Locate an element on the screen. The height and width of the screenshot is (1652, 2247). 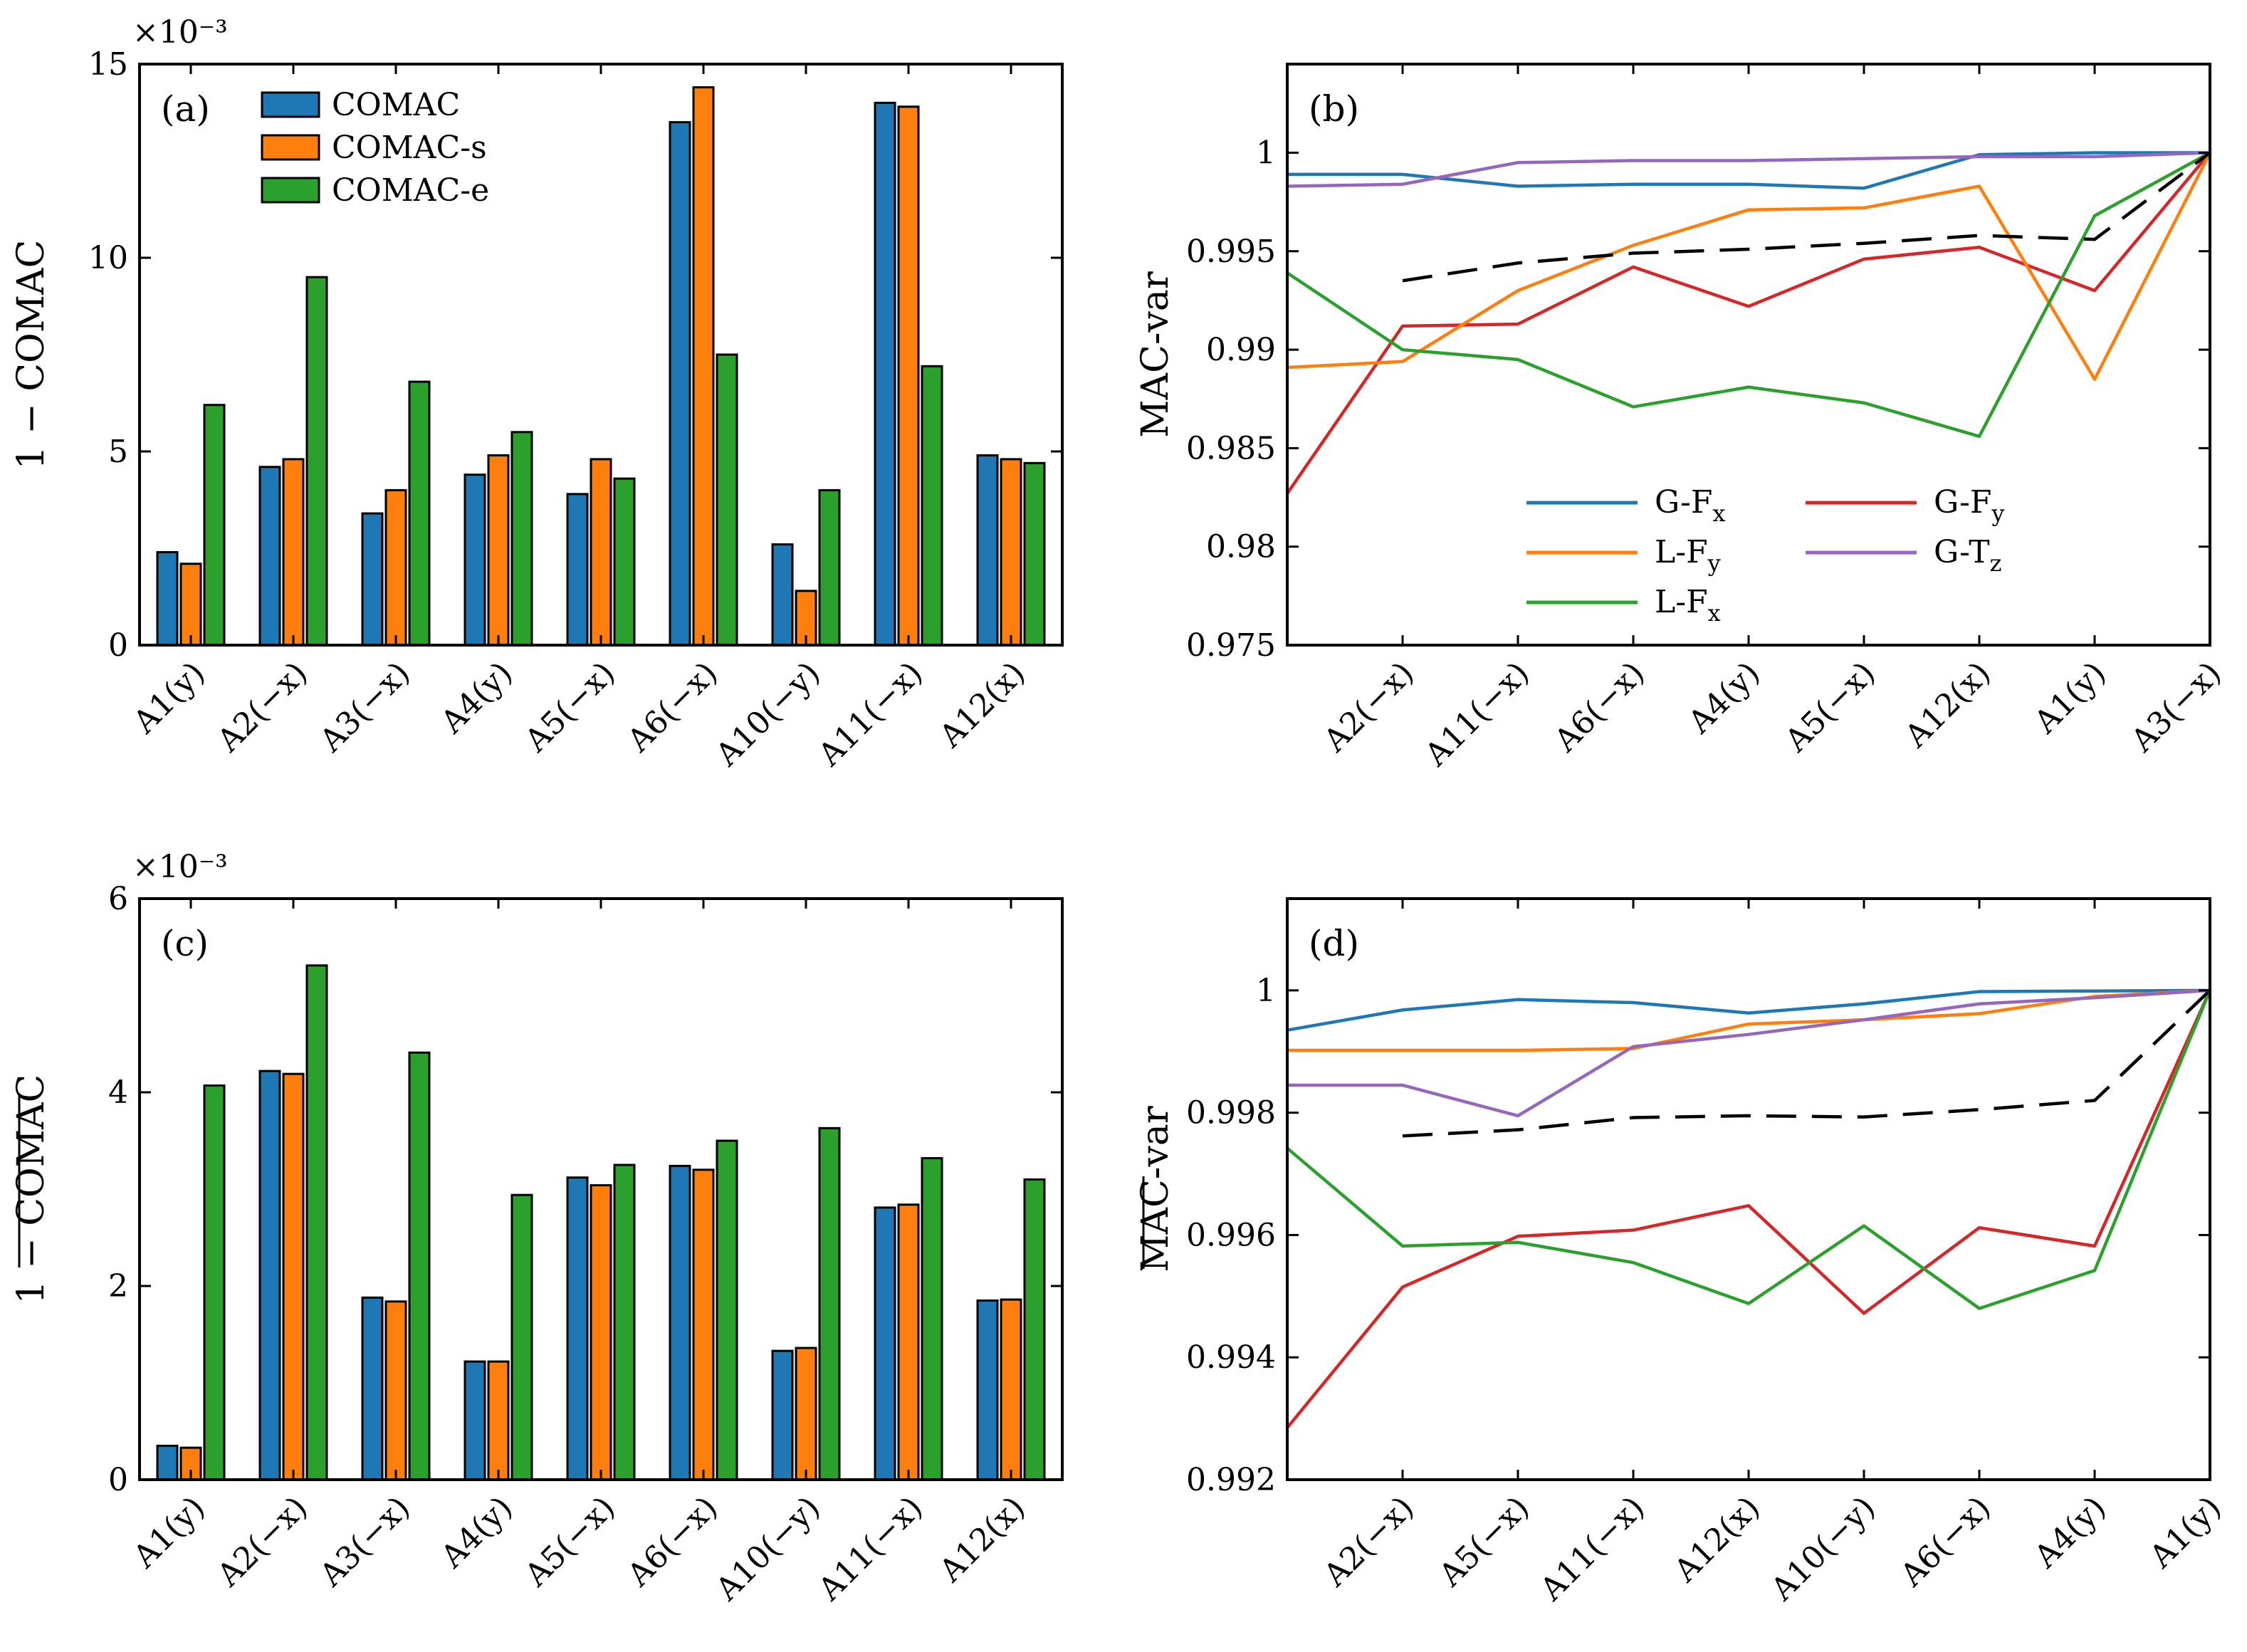
ytick-label-d-3: 0.998 is located at coordinates (1231, 1113).